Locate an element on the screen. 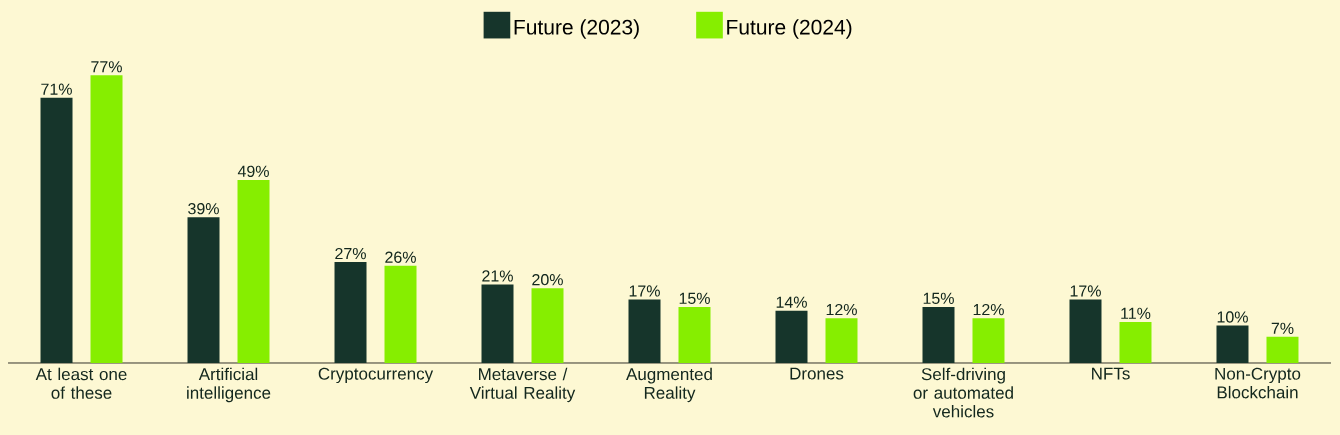  x-tick-label: Drones is located at coordinates (817, 373).